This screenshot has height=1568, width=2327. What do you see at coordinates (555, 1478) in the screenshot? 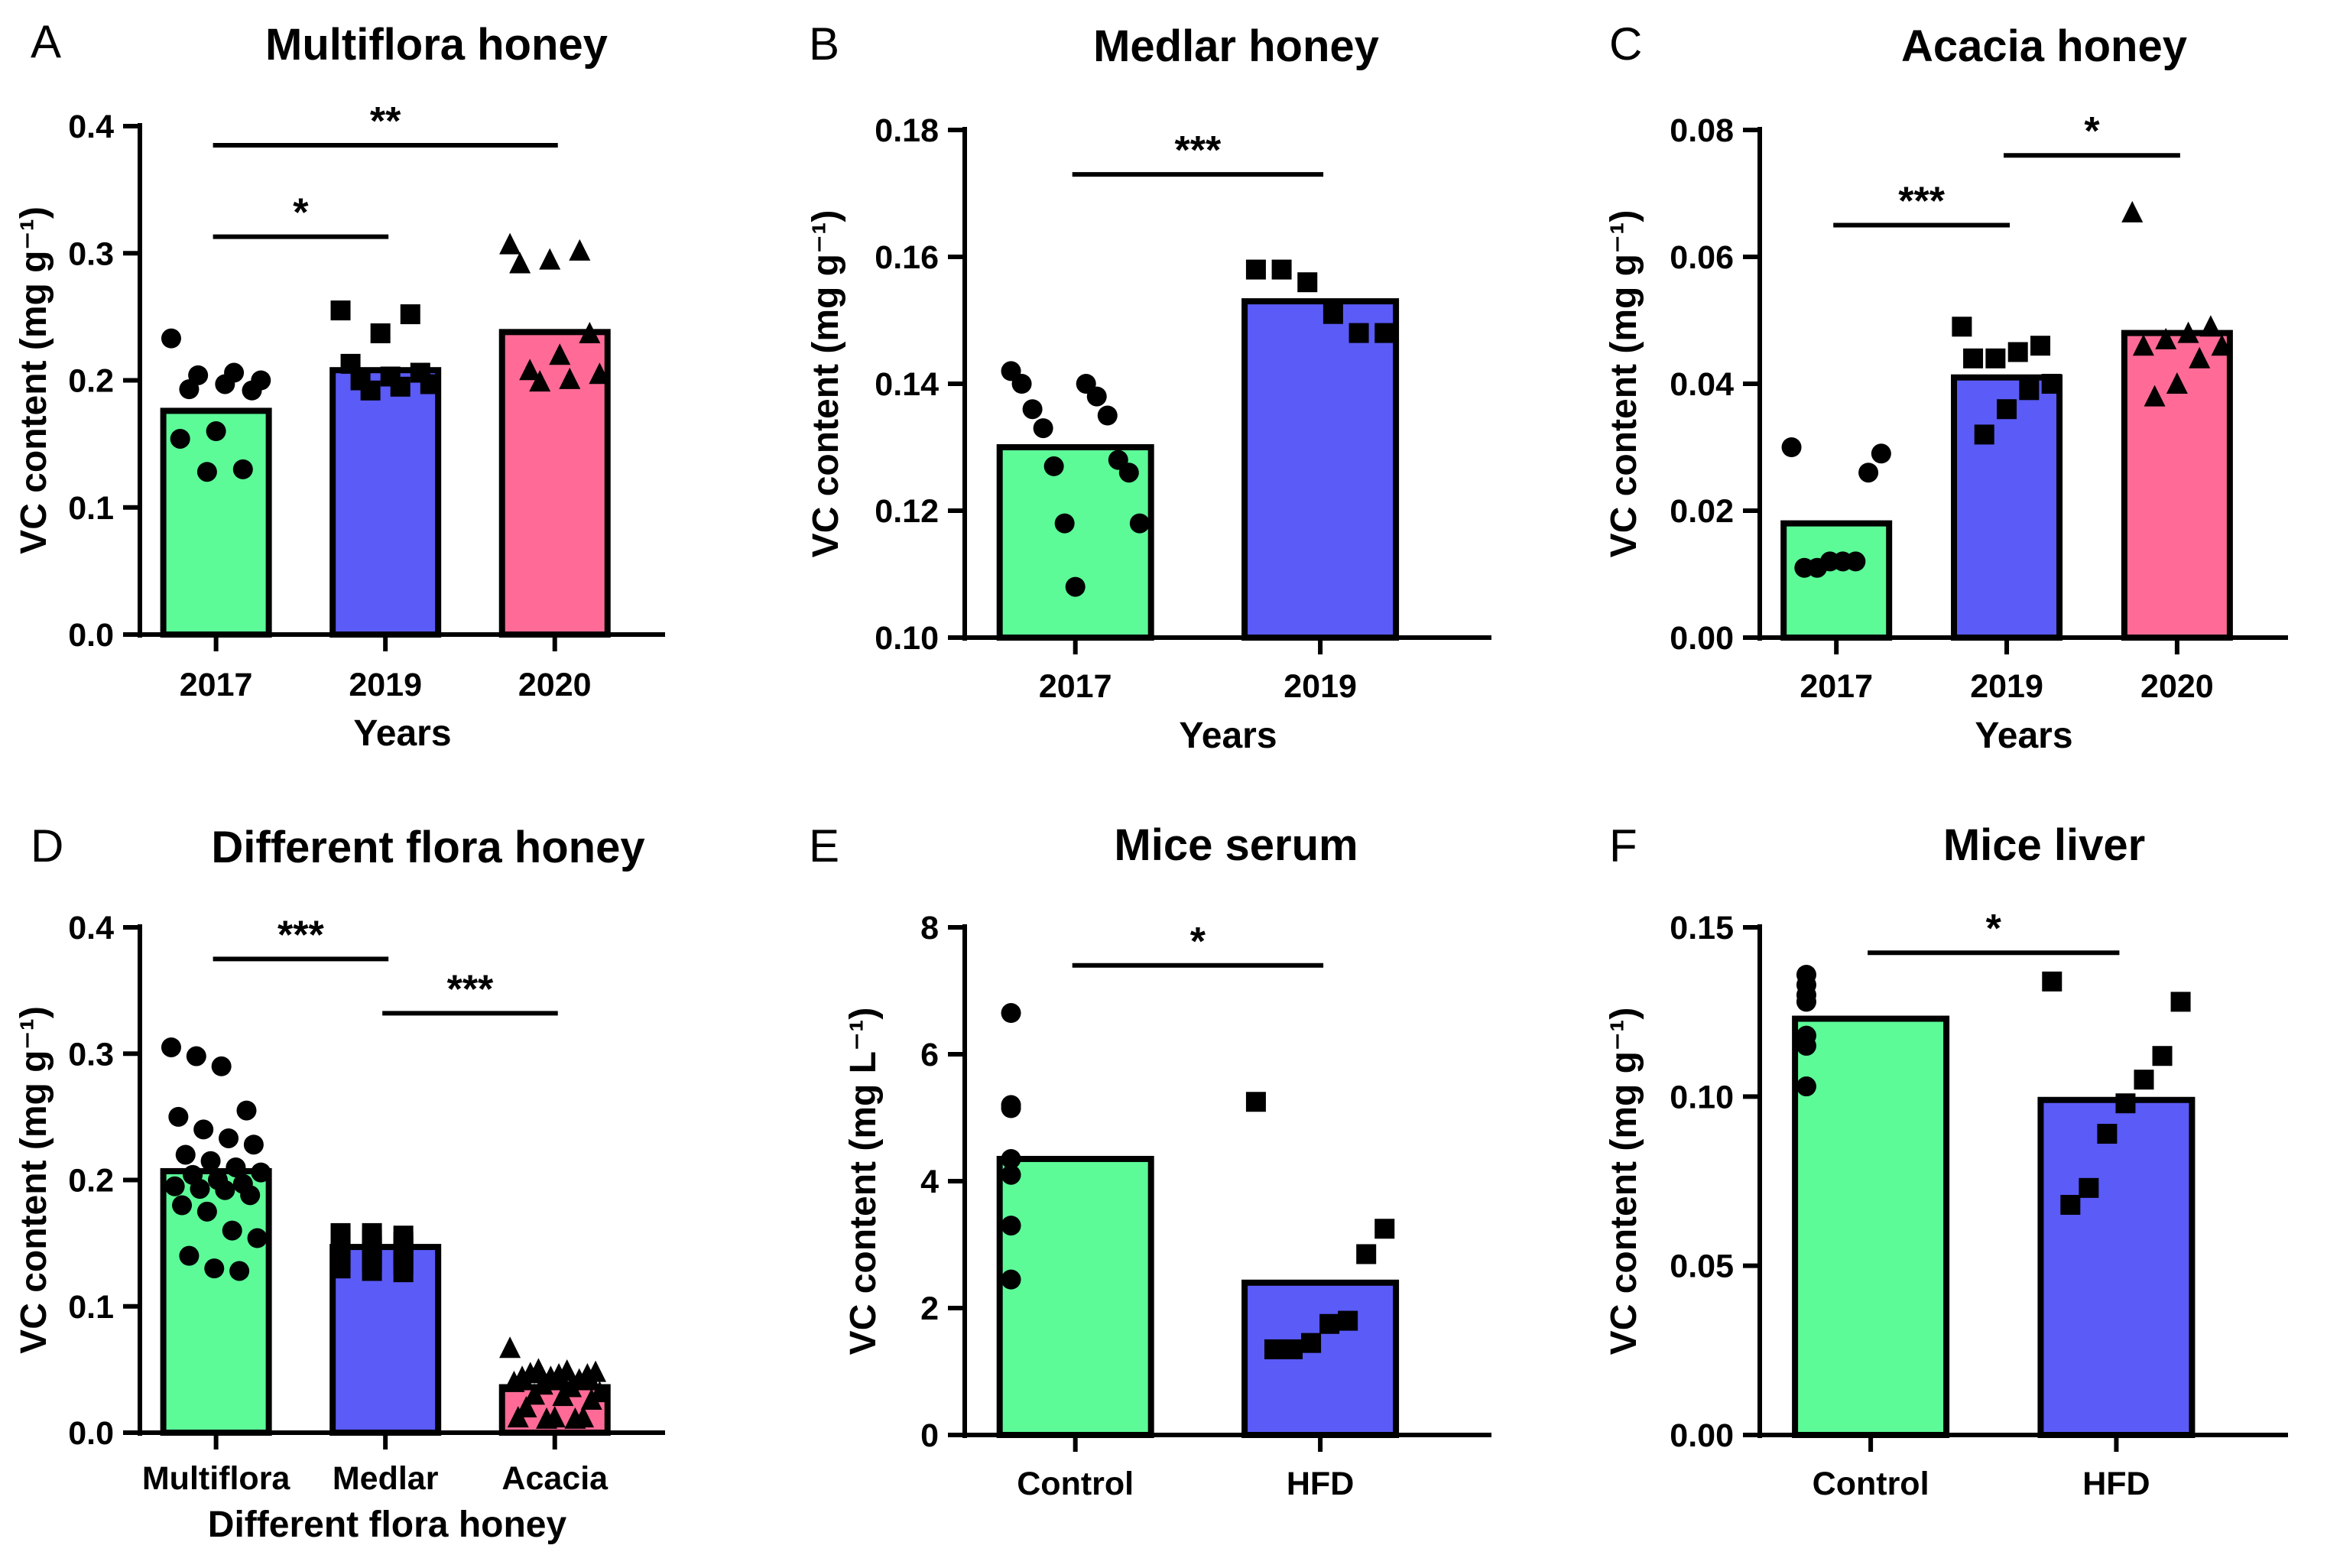
I see `x-tick-label: Acacia` at bounding box center [555, 1478].